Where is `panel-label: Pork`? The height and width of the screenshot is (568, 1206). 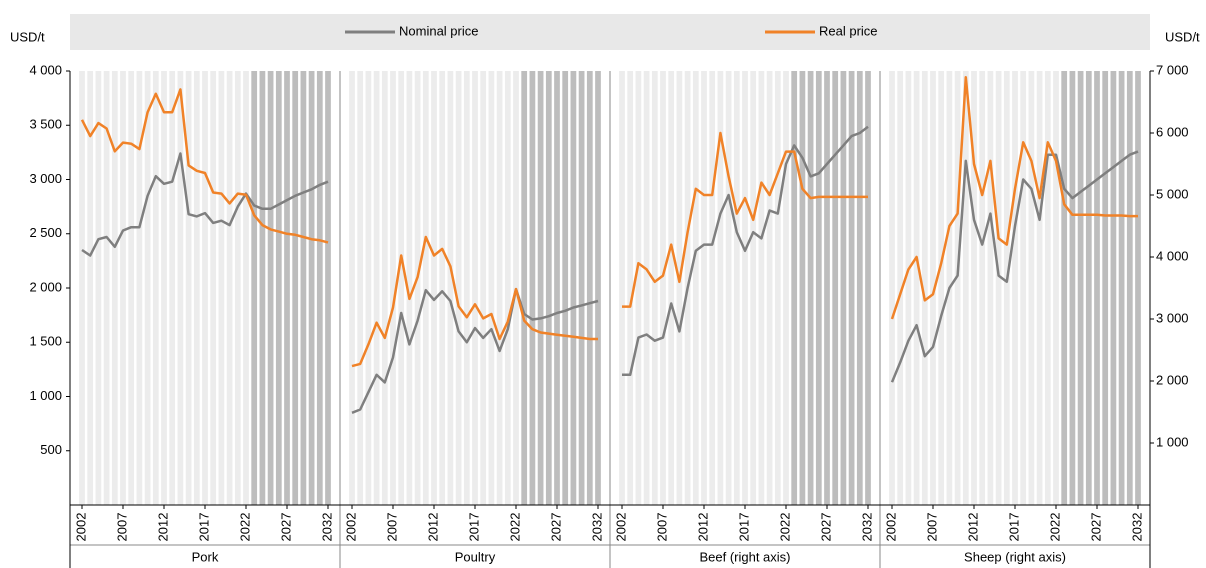
panel-label: Pork is located at coordinates (205, 556).